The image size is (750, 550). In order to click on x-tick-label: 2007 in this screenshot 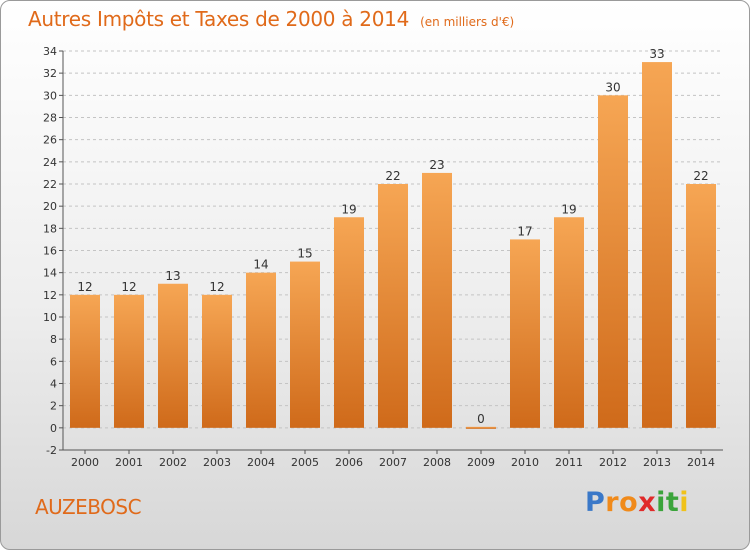, I will do `click(393, 462)`.